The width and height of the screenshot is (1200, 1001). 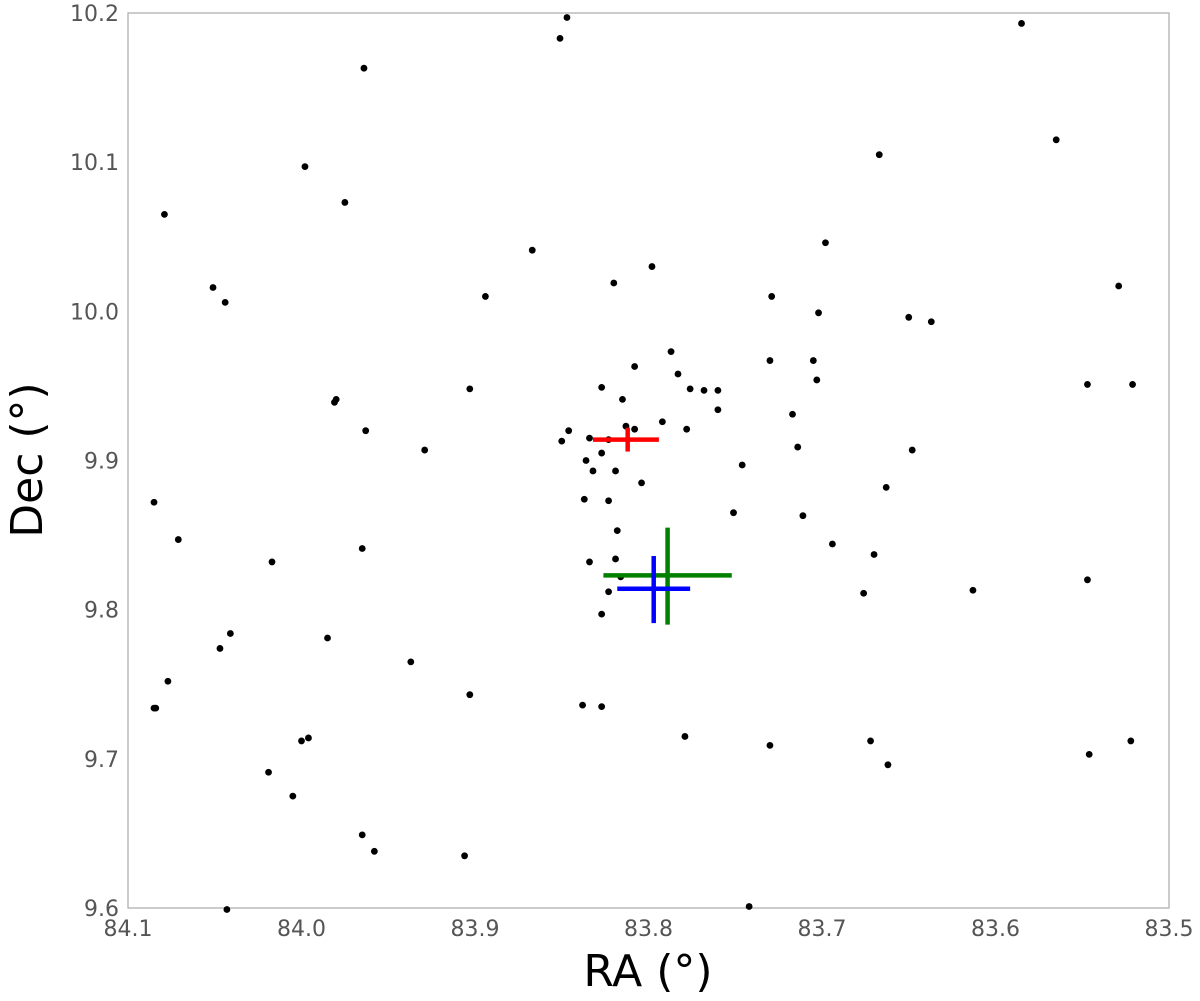 What do you see at coordinates (101, 462) in the screenshot?
I see `y-tick-label: 9.9` at bounding box center [101, 462].